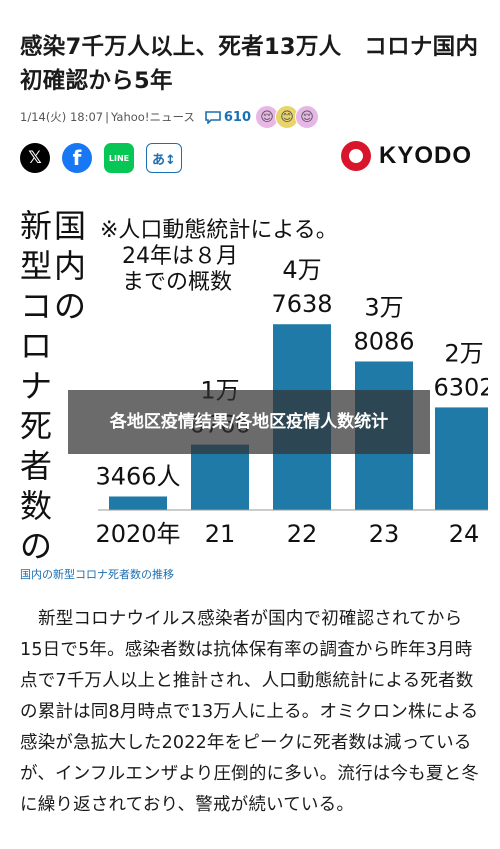 The width and height of the screenshot is (500, 849). I want to click on chart-title-char: 新, so click(36, 226).